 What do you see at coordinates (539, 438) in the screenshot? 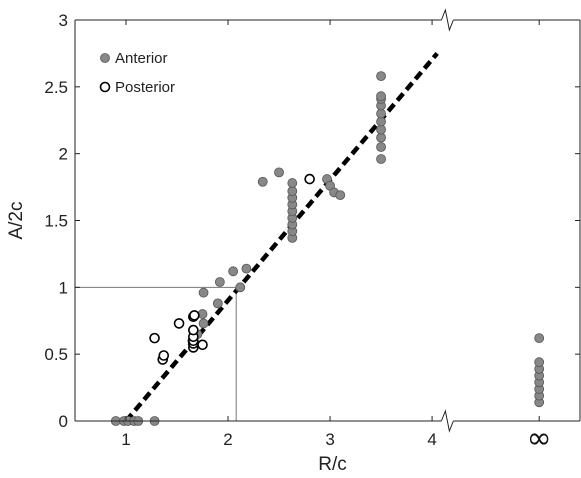
I see `x-tick-label-infinity: ∞` at bounding box center [539, 438].